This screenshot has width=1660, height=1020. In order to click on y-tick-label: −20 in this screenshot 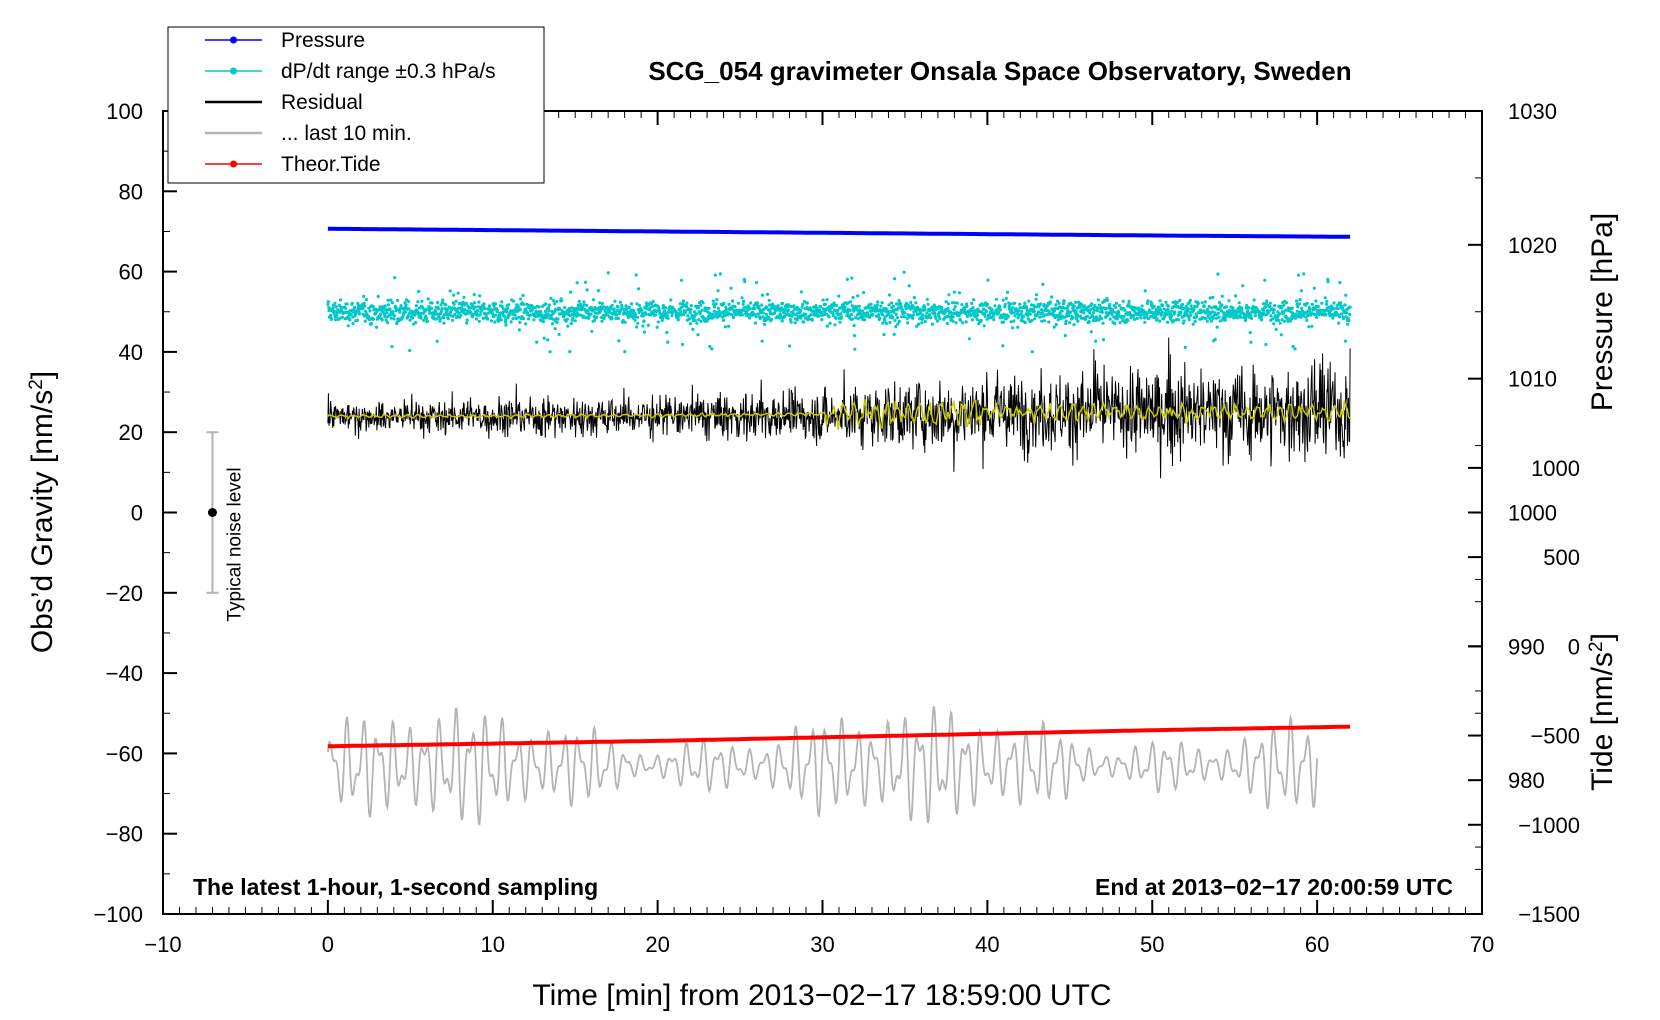, I will do `click(124, 593)`.